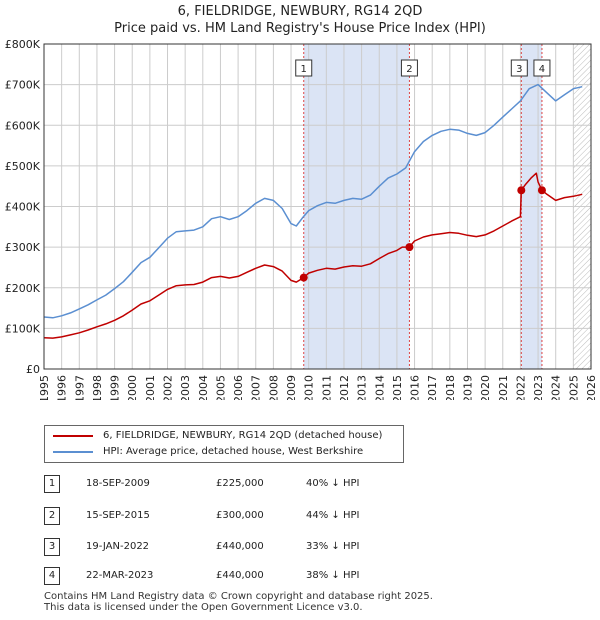  What do you see at coordinates (291, 387) in the screenshot?
I see `x-tick-label: 2009` at bounding box center [291, 387].